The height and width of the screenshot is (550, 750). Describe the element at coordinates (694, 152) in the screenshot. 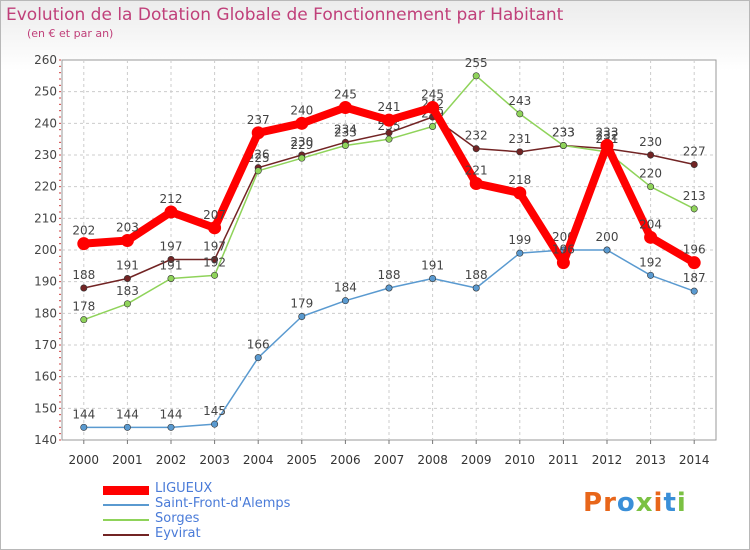

I see `data-label: 227` at that location.